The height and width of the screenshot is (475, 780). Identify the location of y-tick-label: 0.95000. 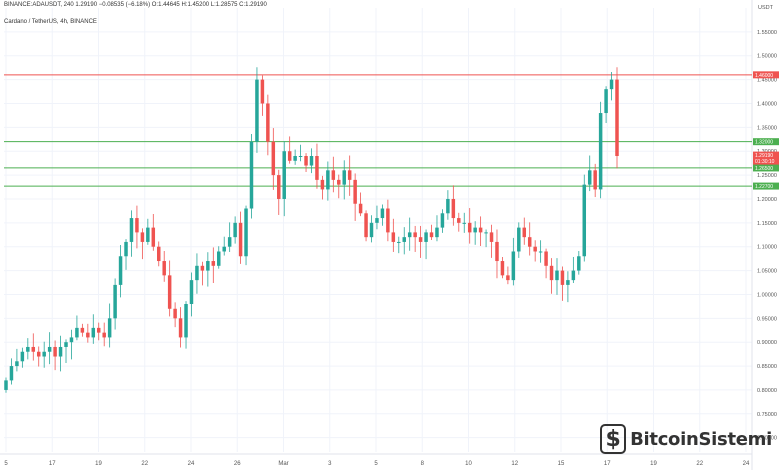
(767, 319).